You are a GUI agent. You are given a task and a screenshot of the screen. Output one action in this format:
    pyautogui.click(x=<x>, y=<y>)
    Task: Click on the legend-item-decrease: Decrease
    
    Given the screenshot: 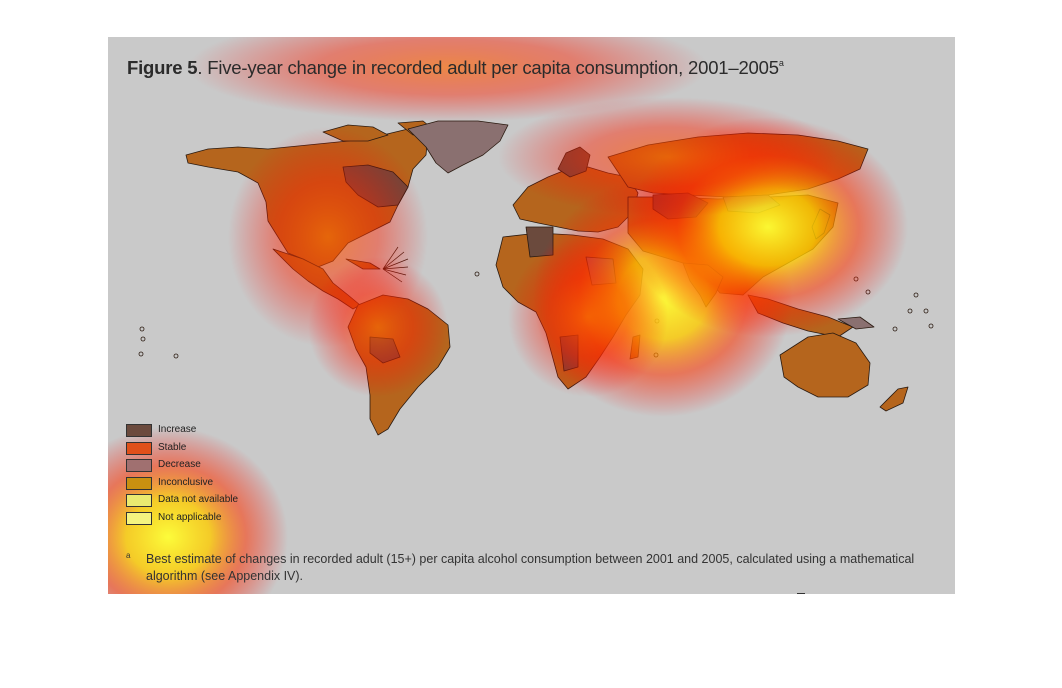 What is the action you would take?
    pyautogui.click(x=196, y=467)
    